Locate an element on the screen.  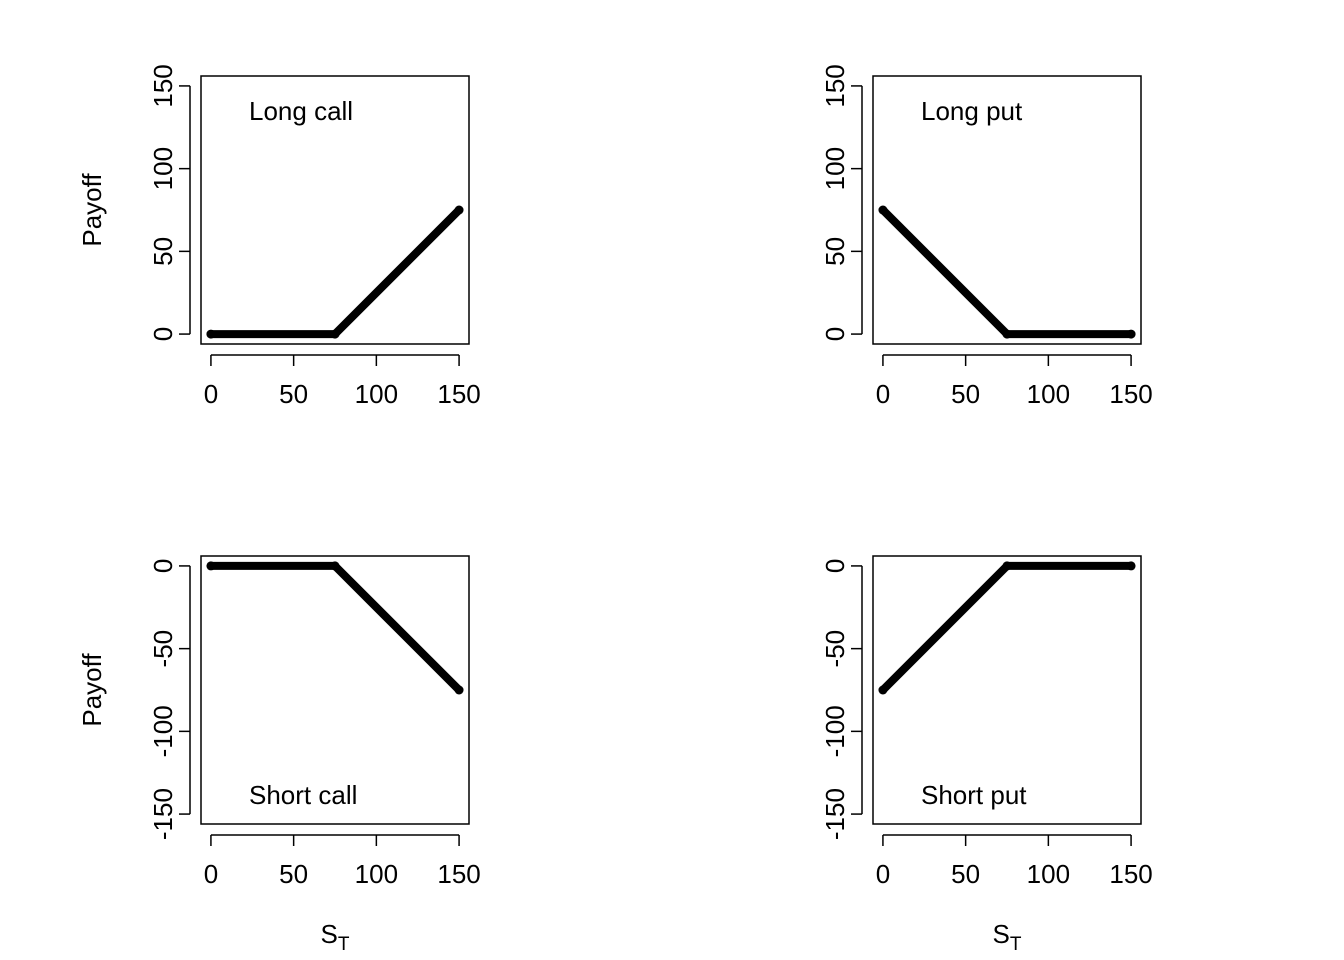
panel-annotation: Long call is located at coordinates (301, 111).